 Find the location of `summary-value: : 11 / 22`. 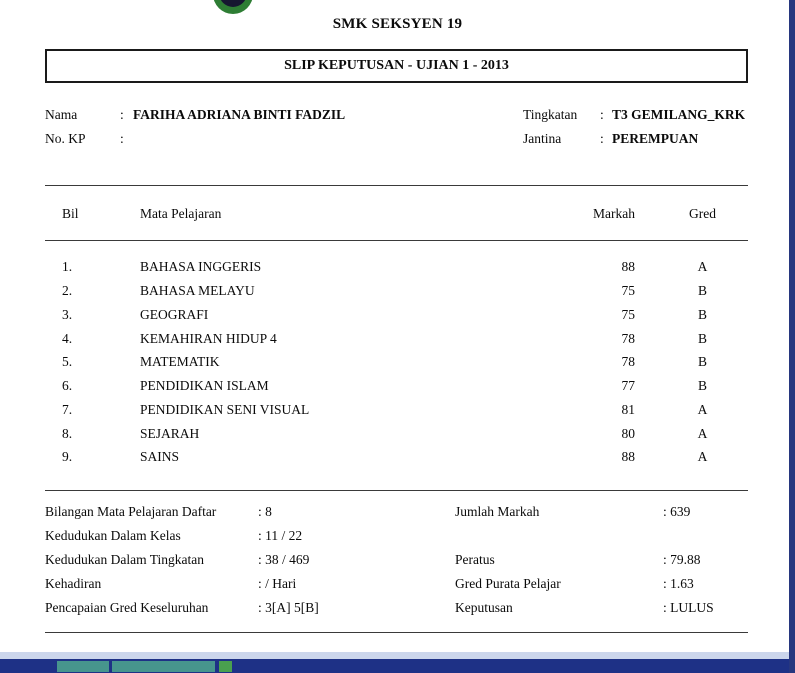

summary-value: : 11 / 22 is located at coordinates (280, 535).